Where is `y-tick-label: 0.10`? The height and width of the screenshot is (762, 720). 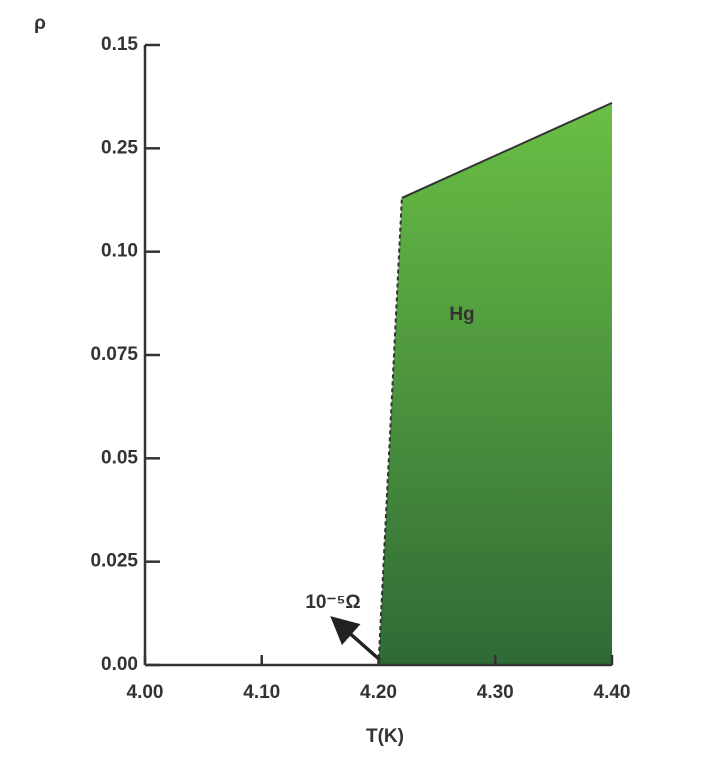 y-tick-label: 0.10 is located at coordinates (119, 251).